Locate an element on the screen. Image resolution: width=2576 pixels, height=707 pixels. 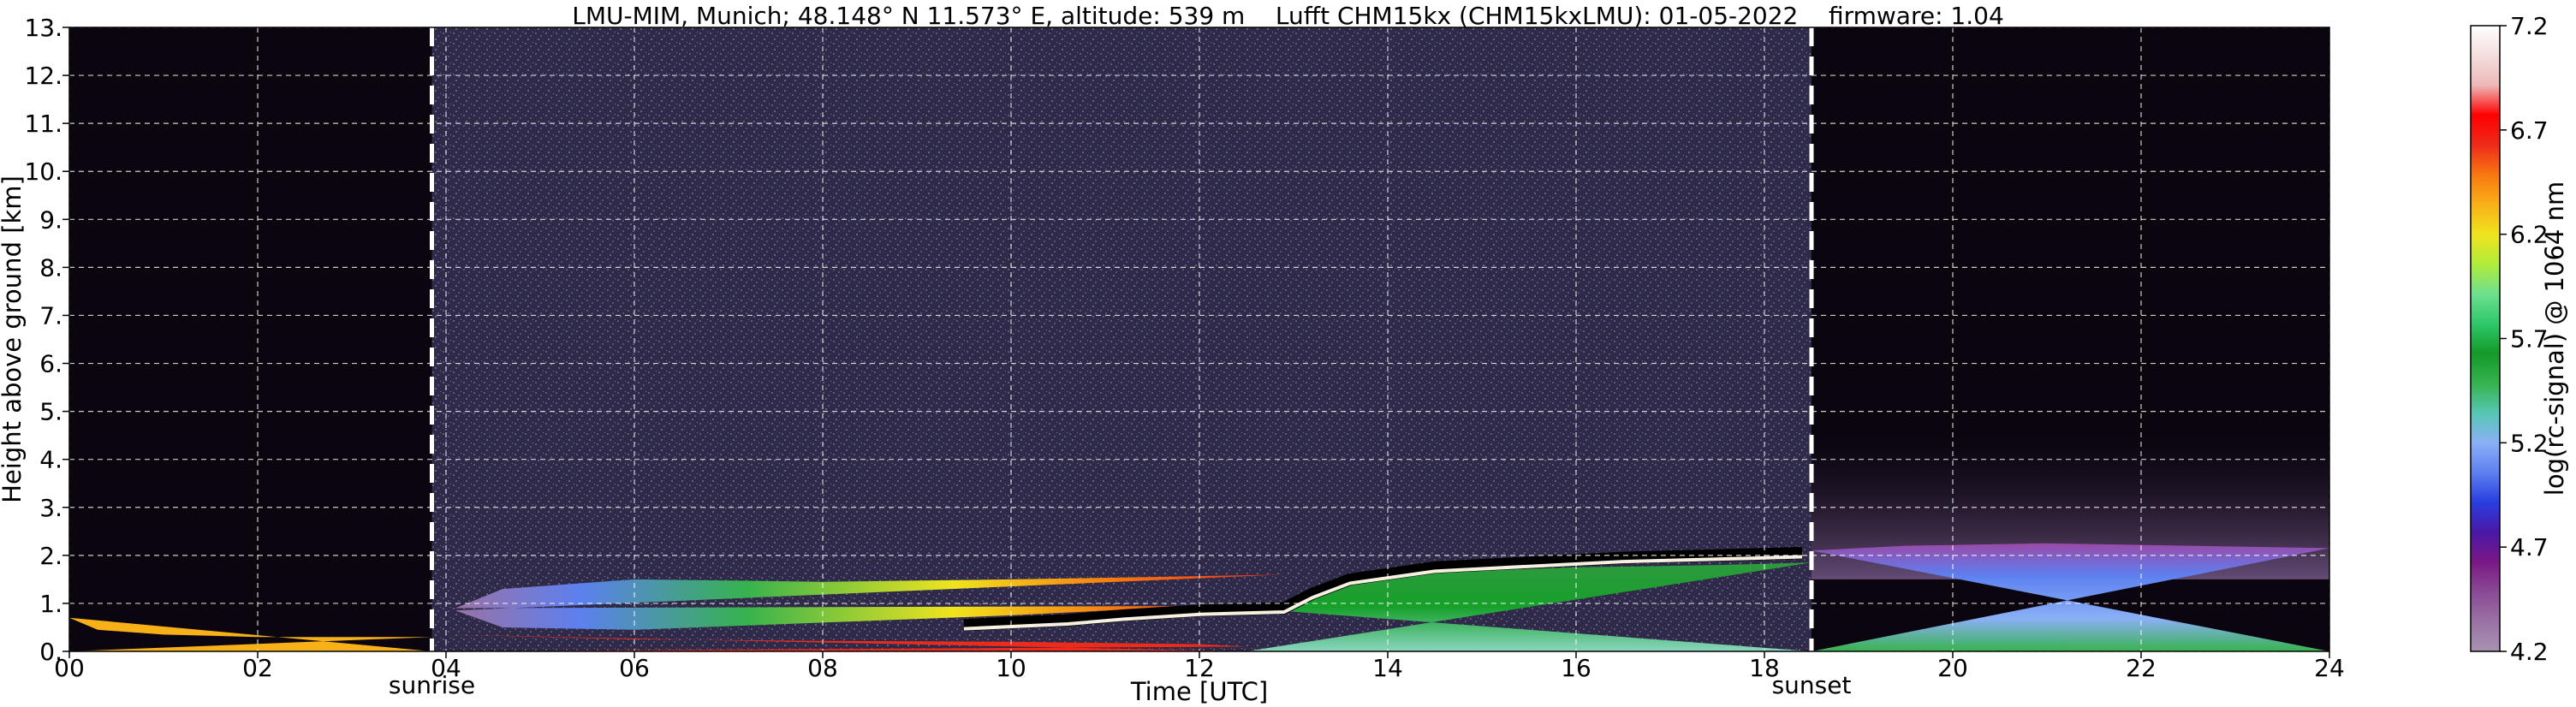
colorbar-tick-label: 4.2 is located at coordinates (2530, 652).